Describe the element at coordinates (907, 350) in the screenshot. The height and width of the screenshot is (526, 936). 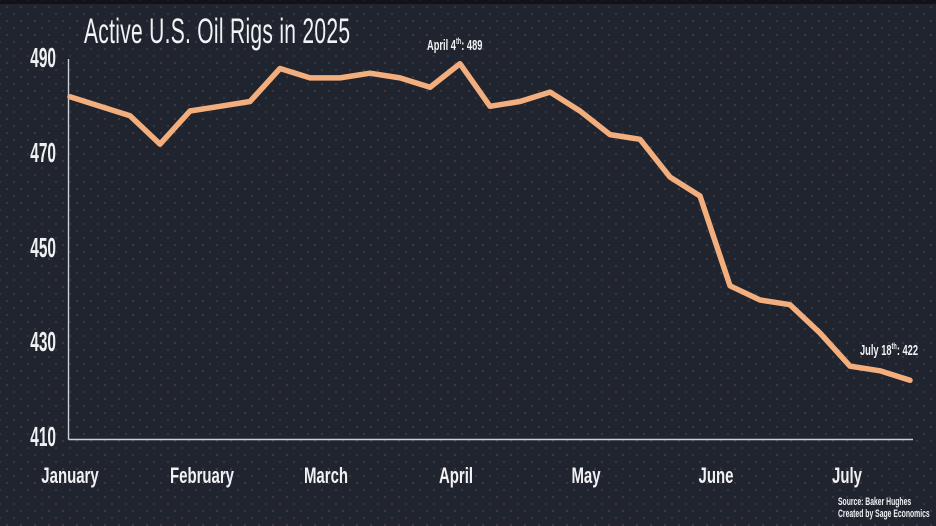
I see `latest-annotation-value: : 422` at that location.